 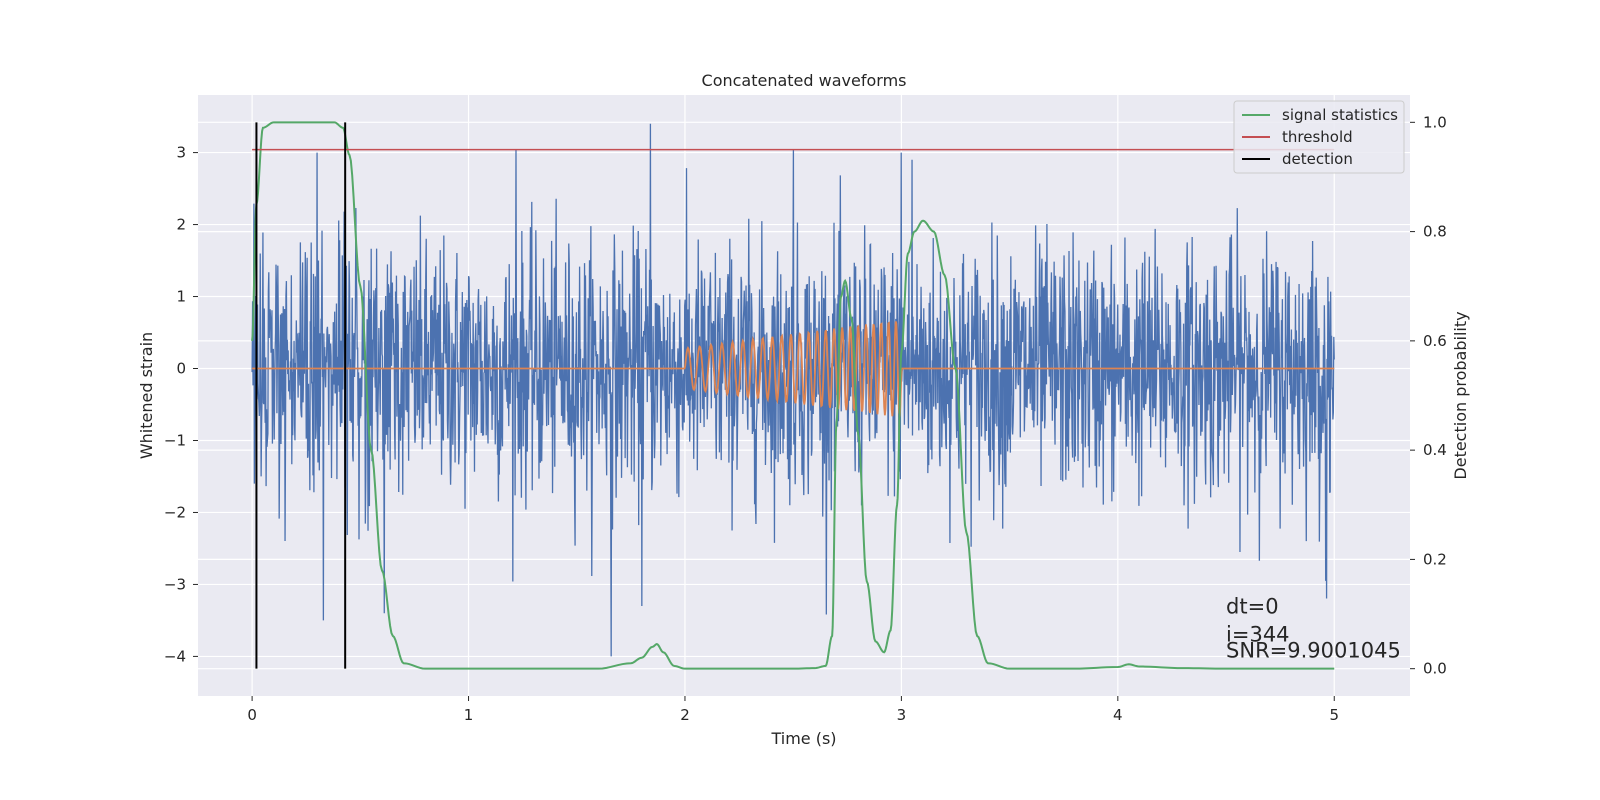 I want to click on legend-entry-signal-statistics: signal statistics, so click(x=1340, y=115).